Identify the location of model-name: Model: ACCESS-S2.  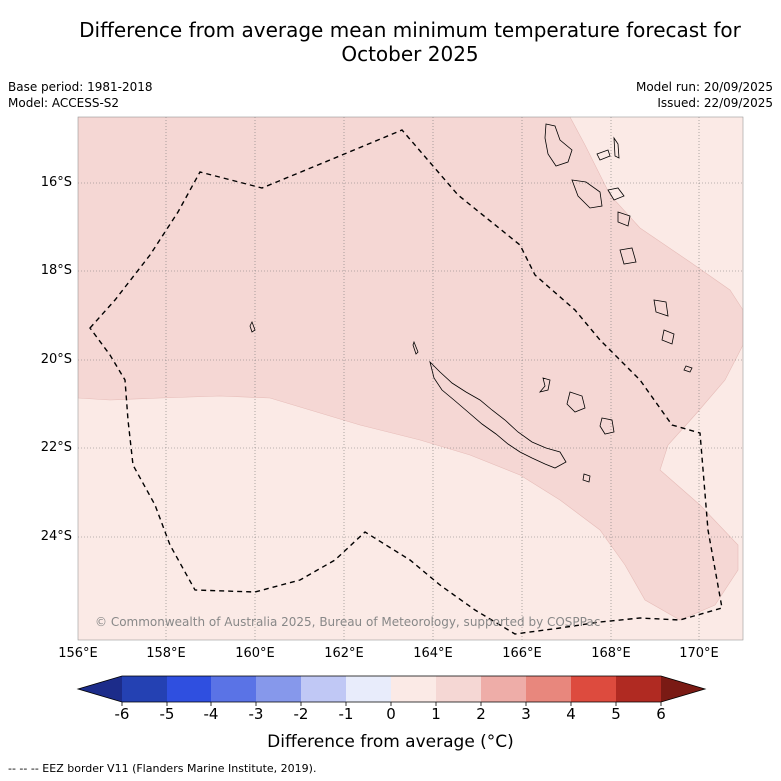
(64, 103).